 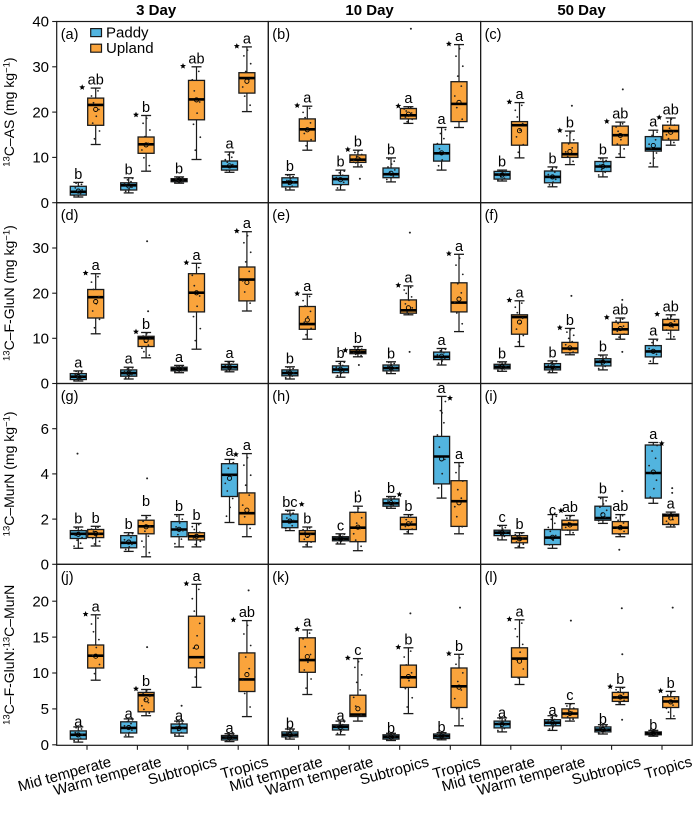 I want to click on svg-text: (c), so click(x=493, y=35).